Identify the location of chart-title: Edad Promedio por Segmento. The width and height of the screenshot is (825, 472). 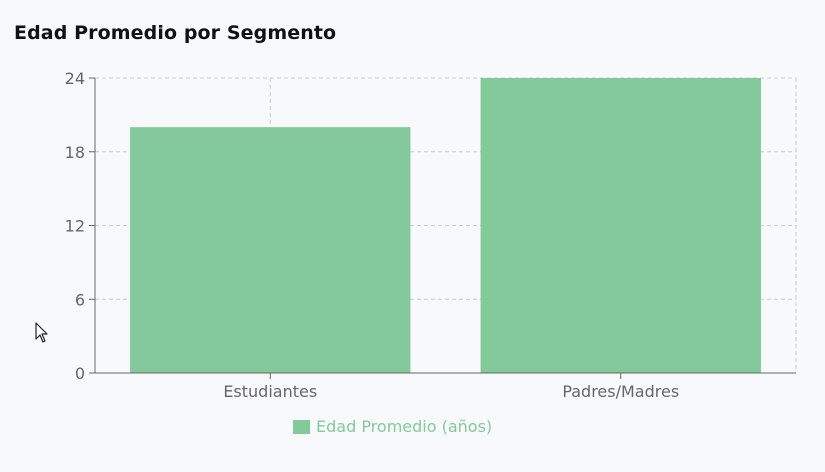
(175, 33).